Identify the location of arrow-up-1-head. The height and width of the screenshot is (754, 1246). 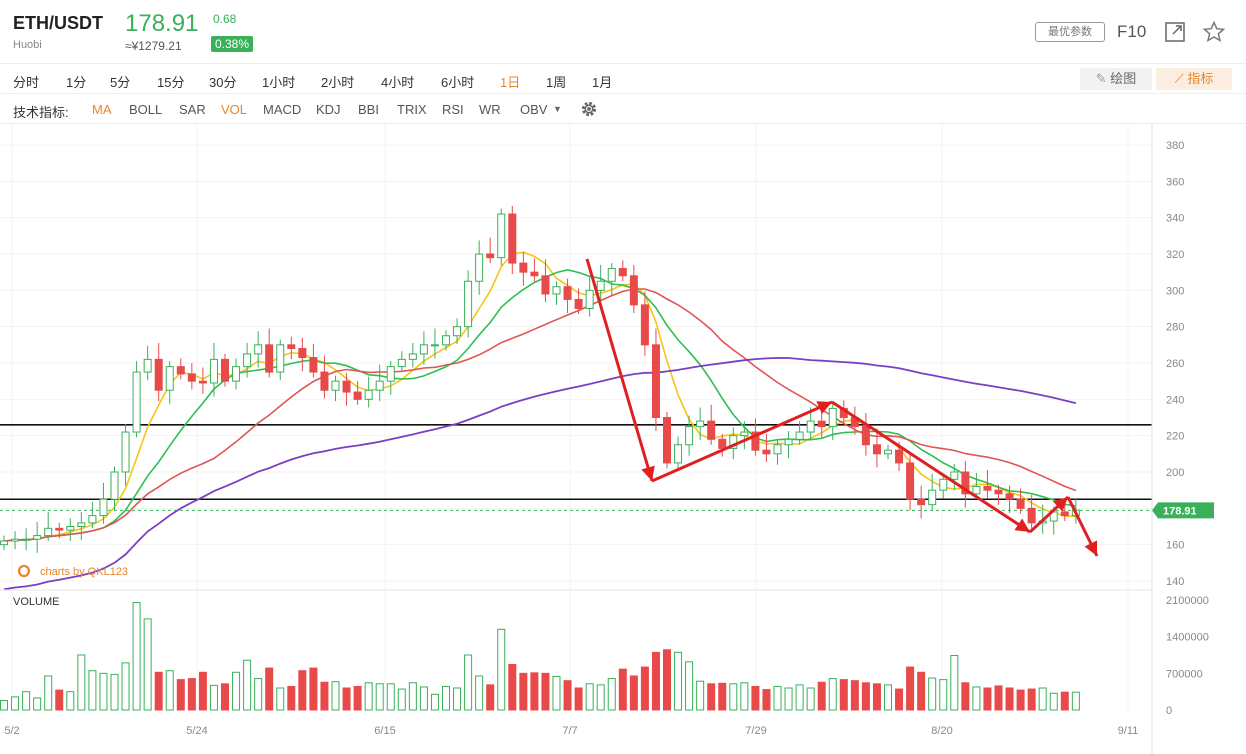
(824, 408).